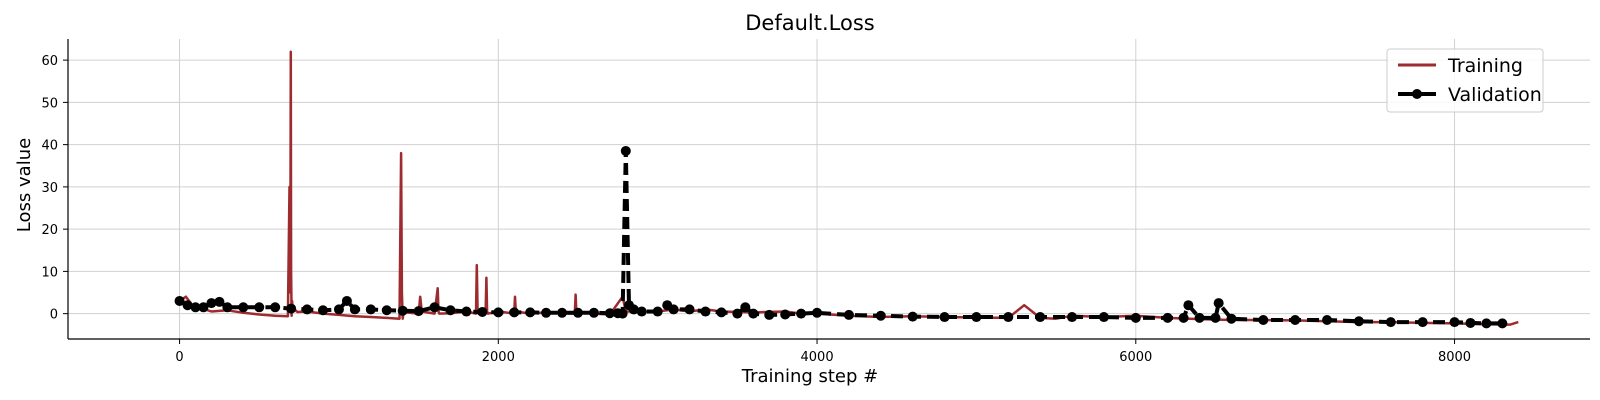  What do you see at coordinates (810, 376) in the screenshot?
I see `x-axis-label: Training step #` at bounding box center [810, 376].